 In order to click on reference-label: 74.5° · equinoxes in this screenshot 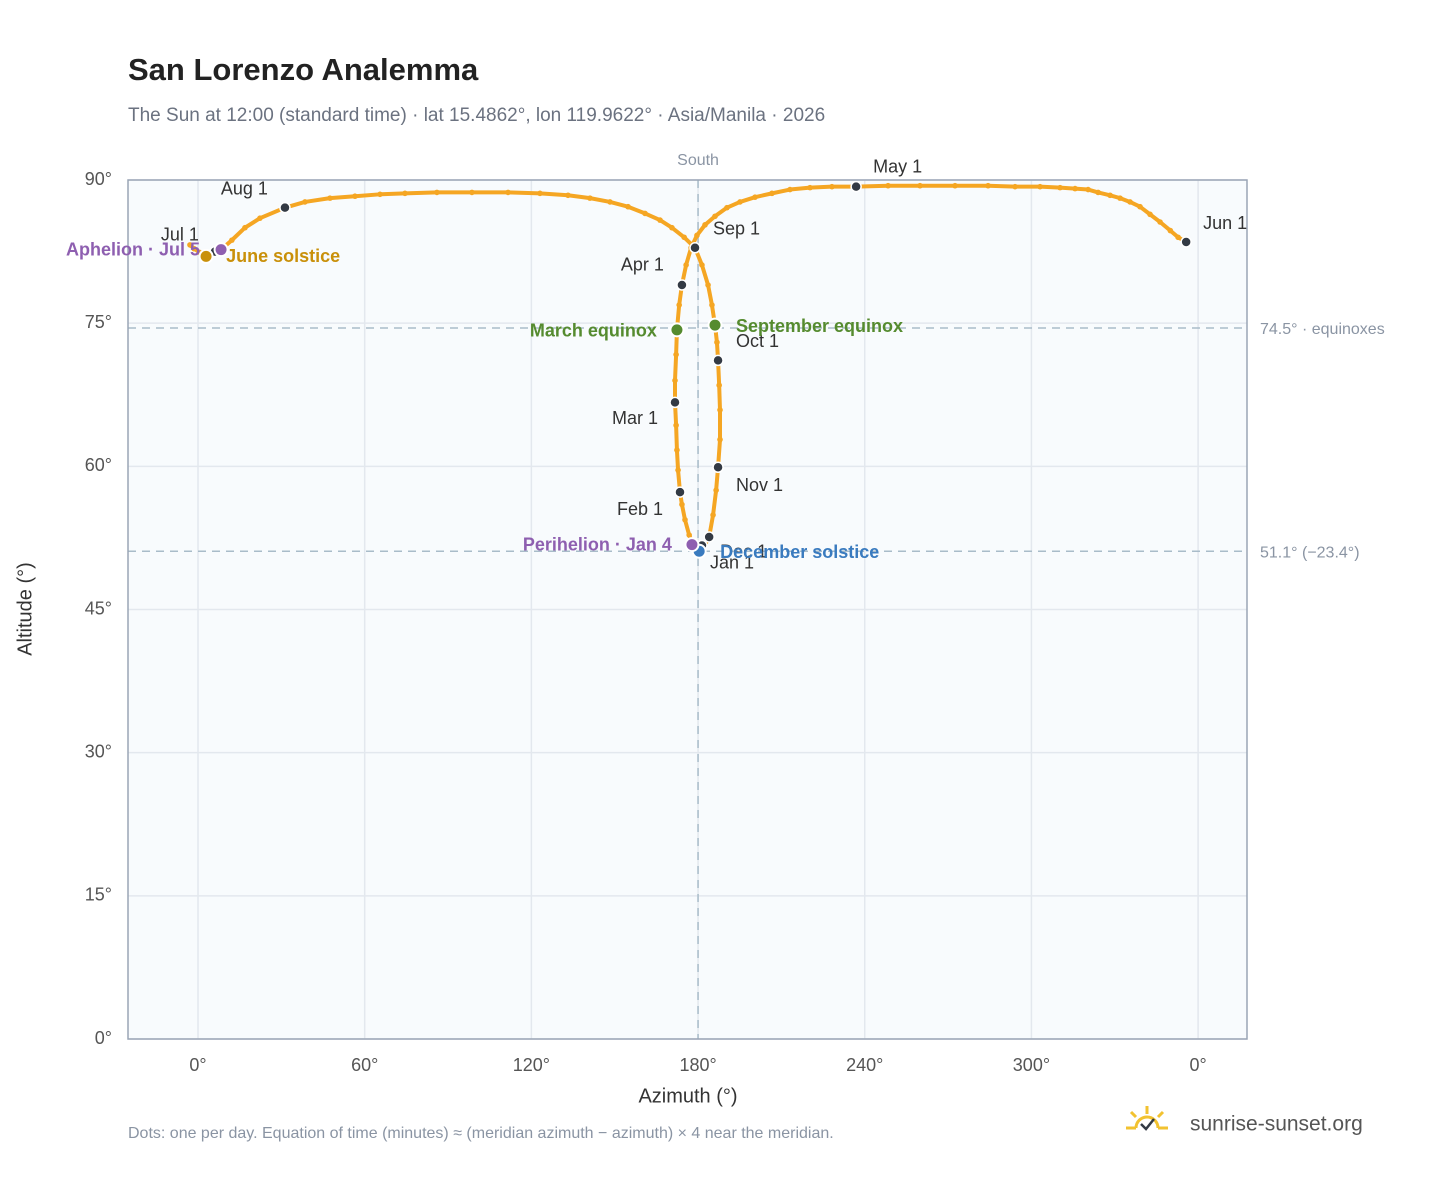, I will do `click(1322, 329)`.